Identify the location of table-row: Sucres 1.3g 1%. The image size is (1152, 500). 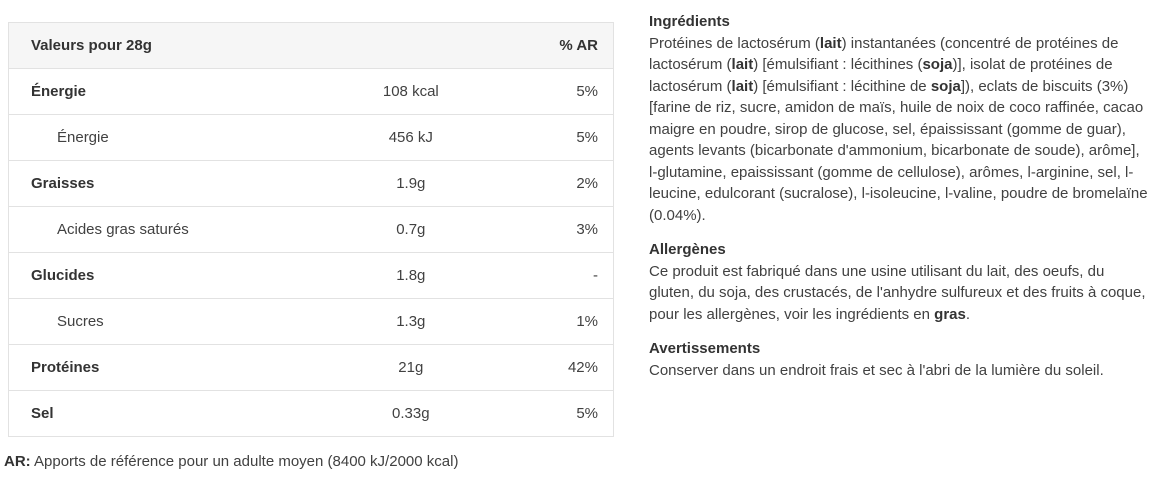
(311, 321).